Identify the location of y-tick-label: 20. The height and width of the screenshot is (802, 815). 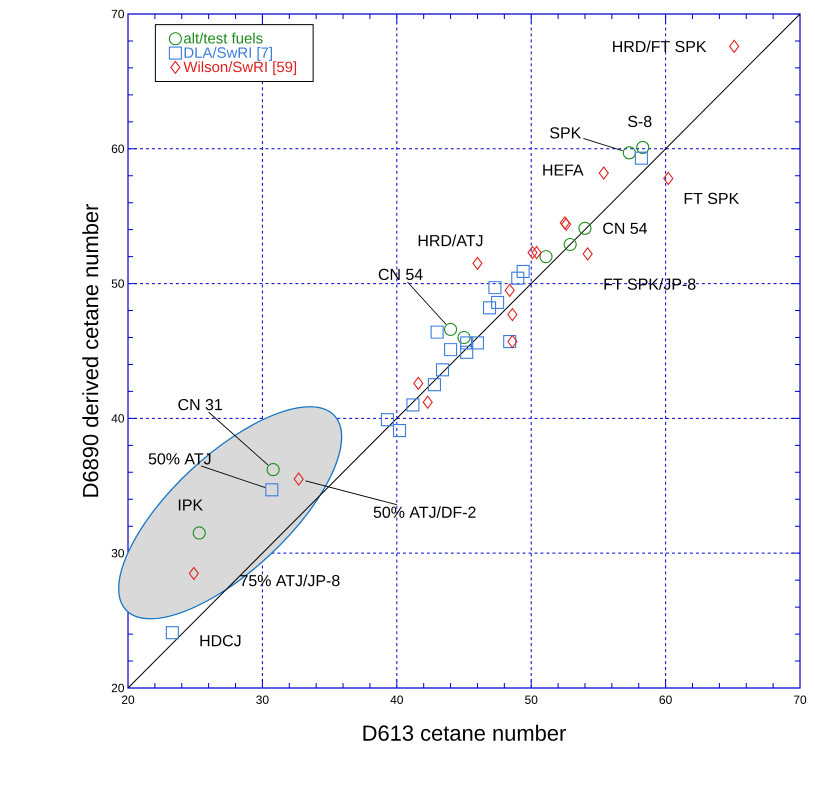
(118, 688).